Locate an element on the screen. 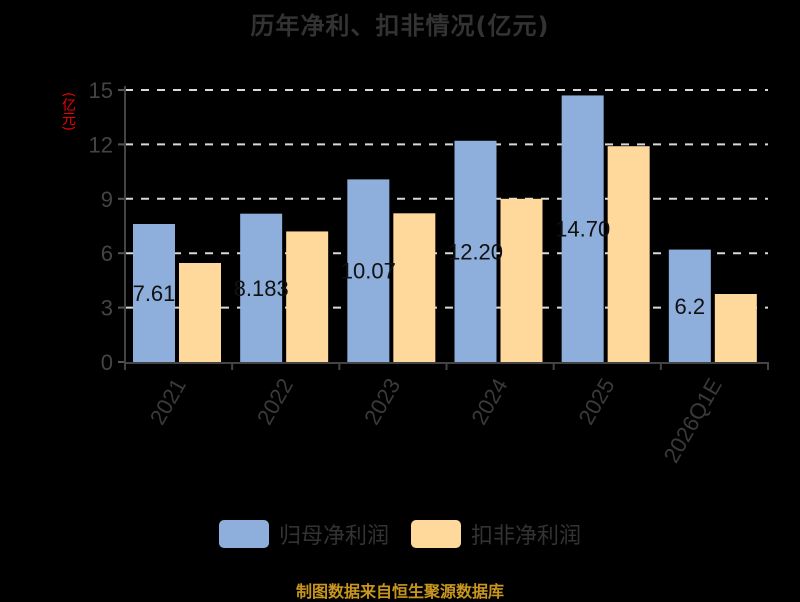  bar-value-label: 12.20 is located at coordinates (475, 251).